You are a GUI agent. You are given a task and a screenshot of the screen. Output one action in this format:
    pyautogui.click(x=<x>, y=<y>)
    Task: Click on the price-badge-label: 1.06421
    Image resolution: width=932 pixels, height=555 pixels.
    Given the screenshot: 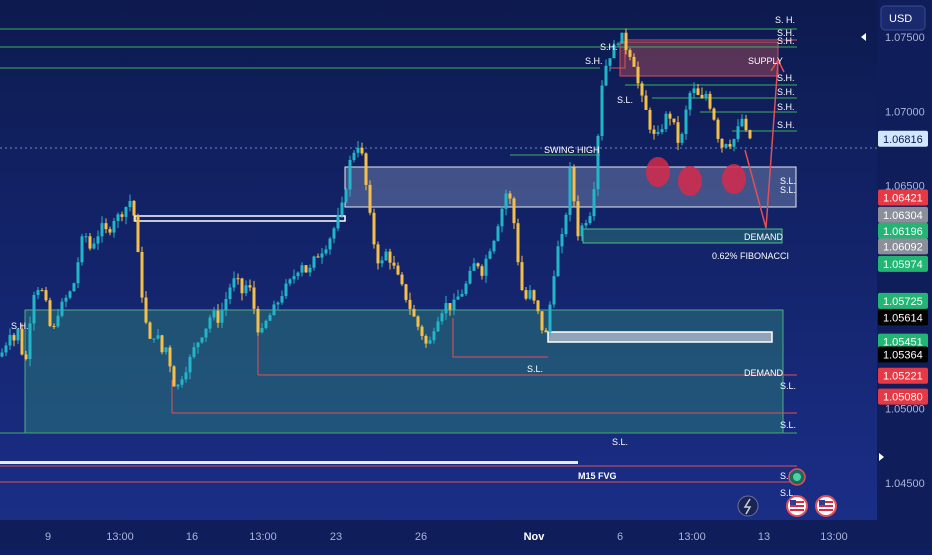 What is the action you would take?
    pyautogui.click(x=903, y=198)
    